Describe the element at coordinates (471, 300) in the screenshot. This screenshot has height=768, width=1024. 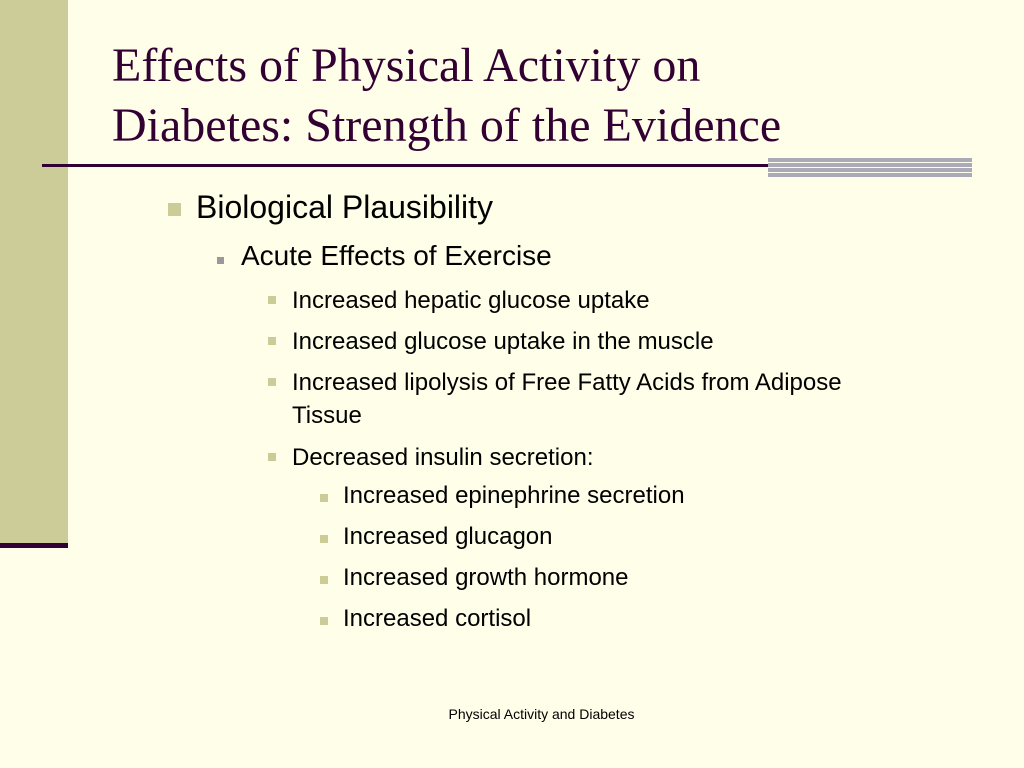
I see `bullet-level-3: Increased hepatic glucose uptake` at that location.